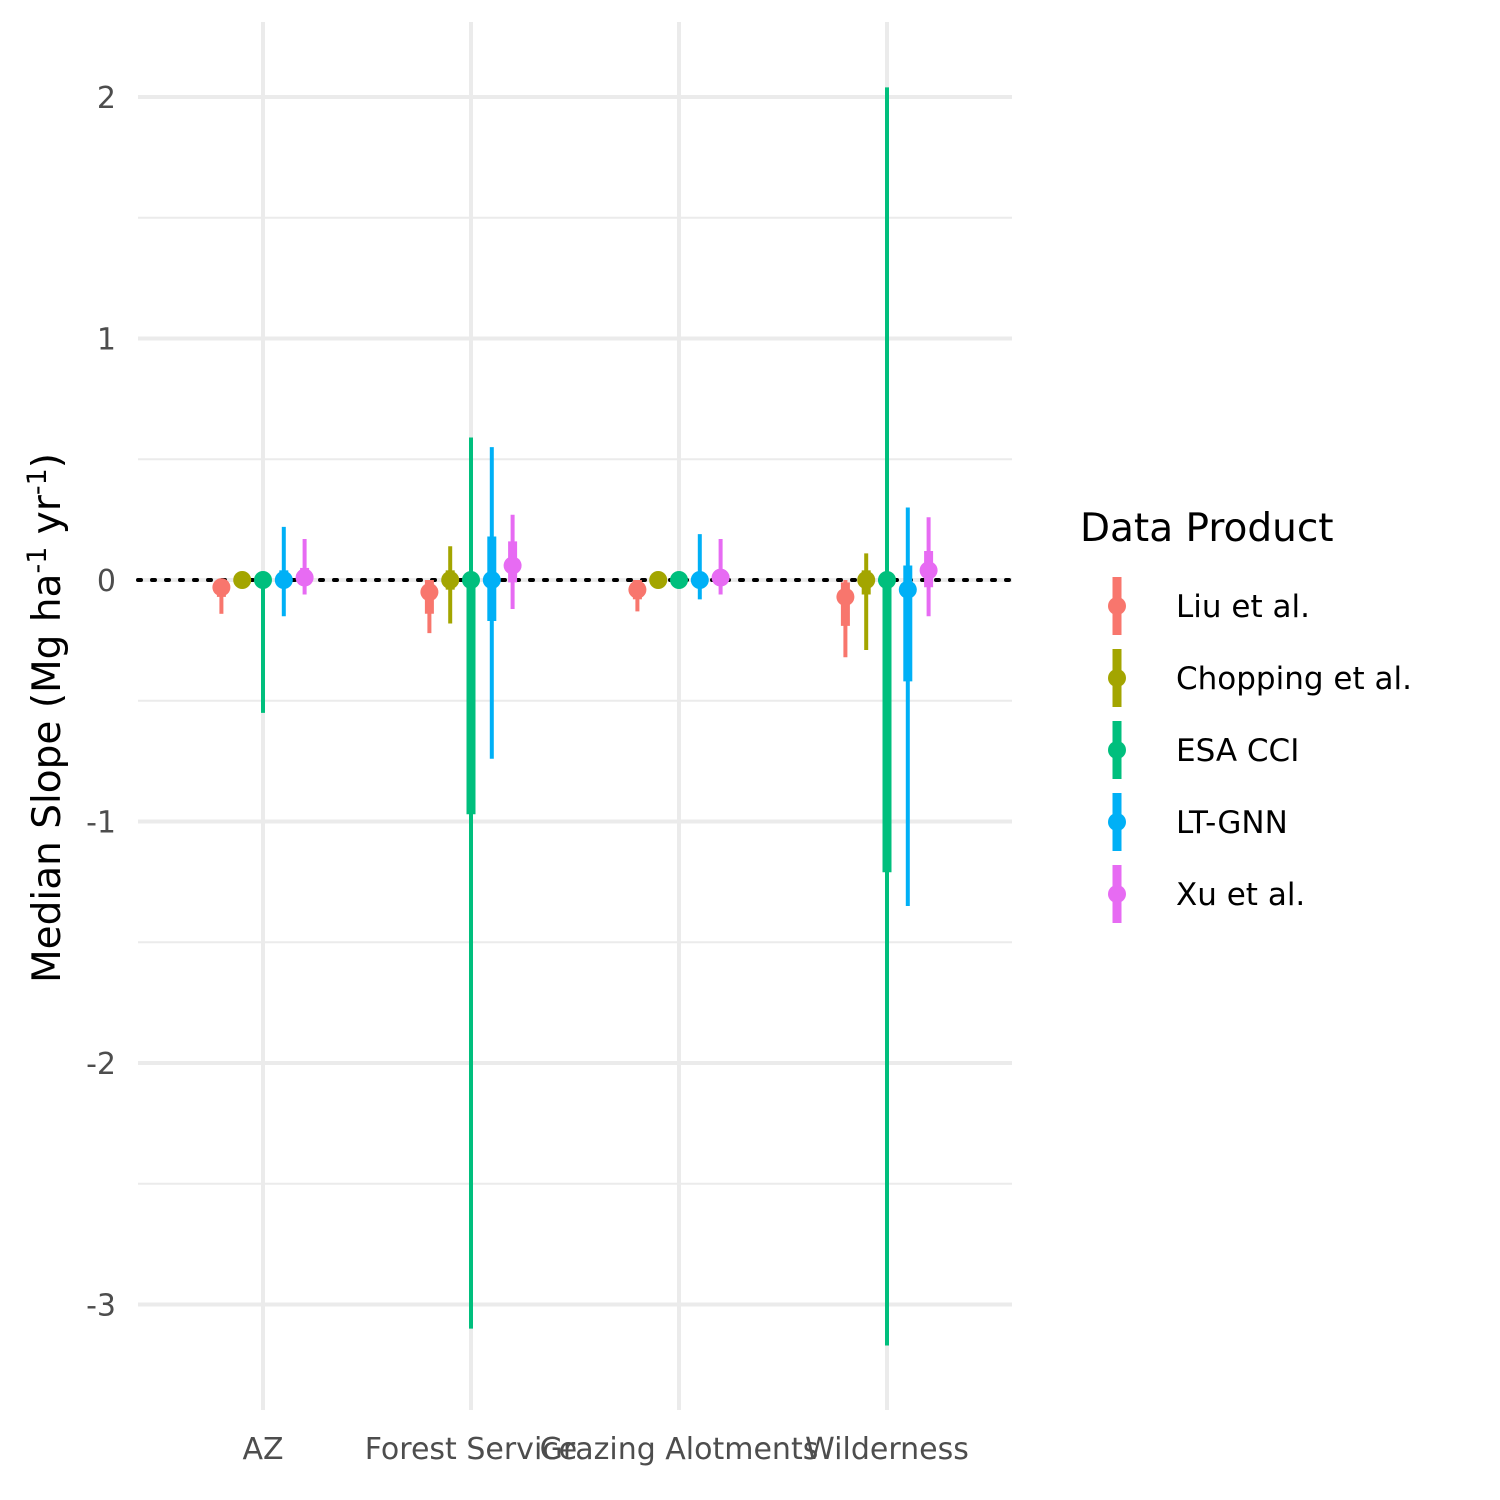  What do you see at coordinates (1240, 895) in the screenshot?
I see `legend-label: Xu et al.` at bounding box center [1240, 895].